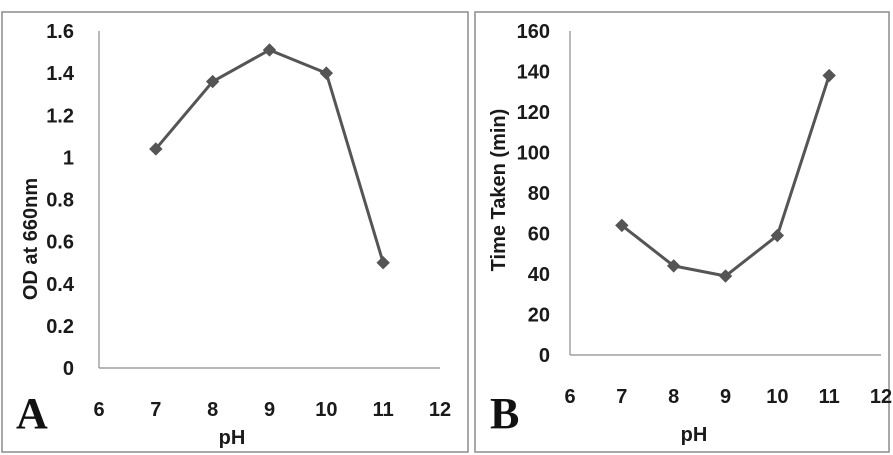  I want to click on panel-a-plot, so click(269, 156).